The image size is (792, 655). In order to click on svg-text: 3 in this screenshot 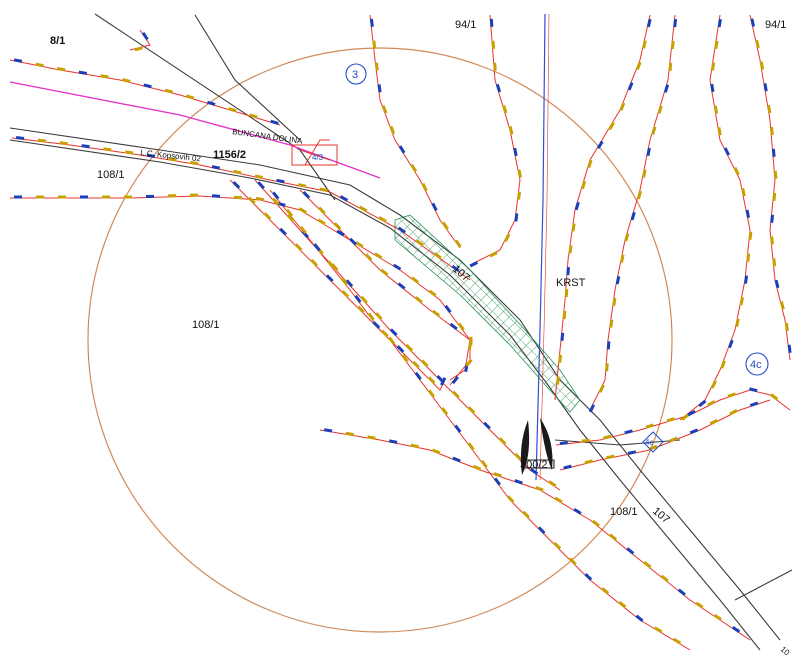, I will do `click(355, 75)`.